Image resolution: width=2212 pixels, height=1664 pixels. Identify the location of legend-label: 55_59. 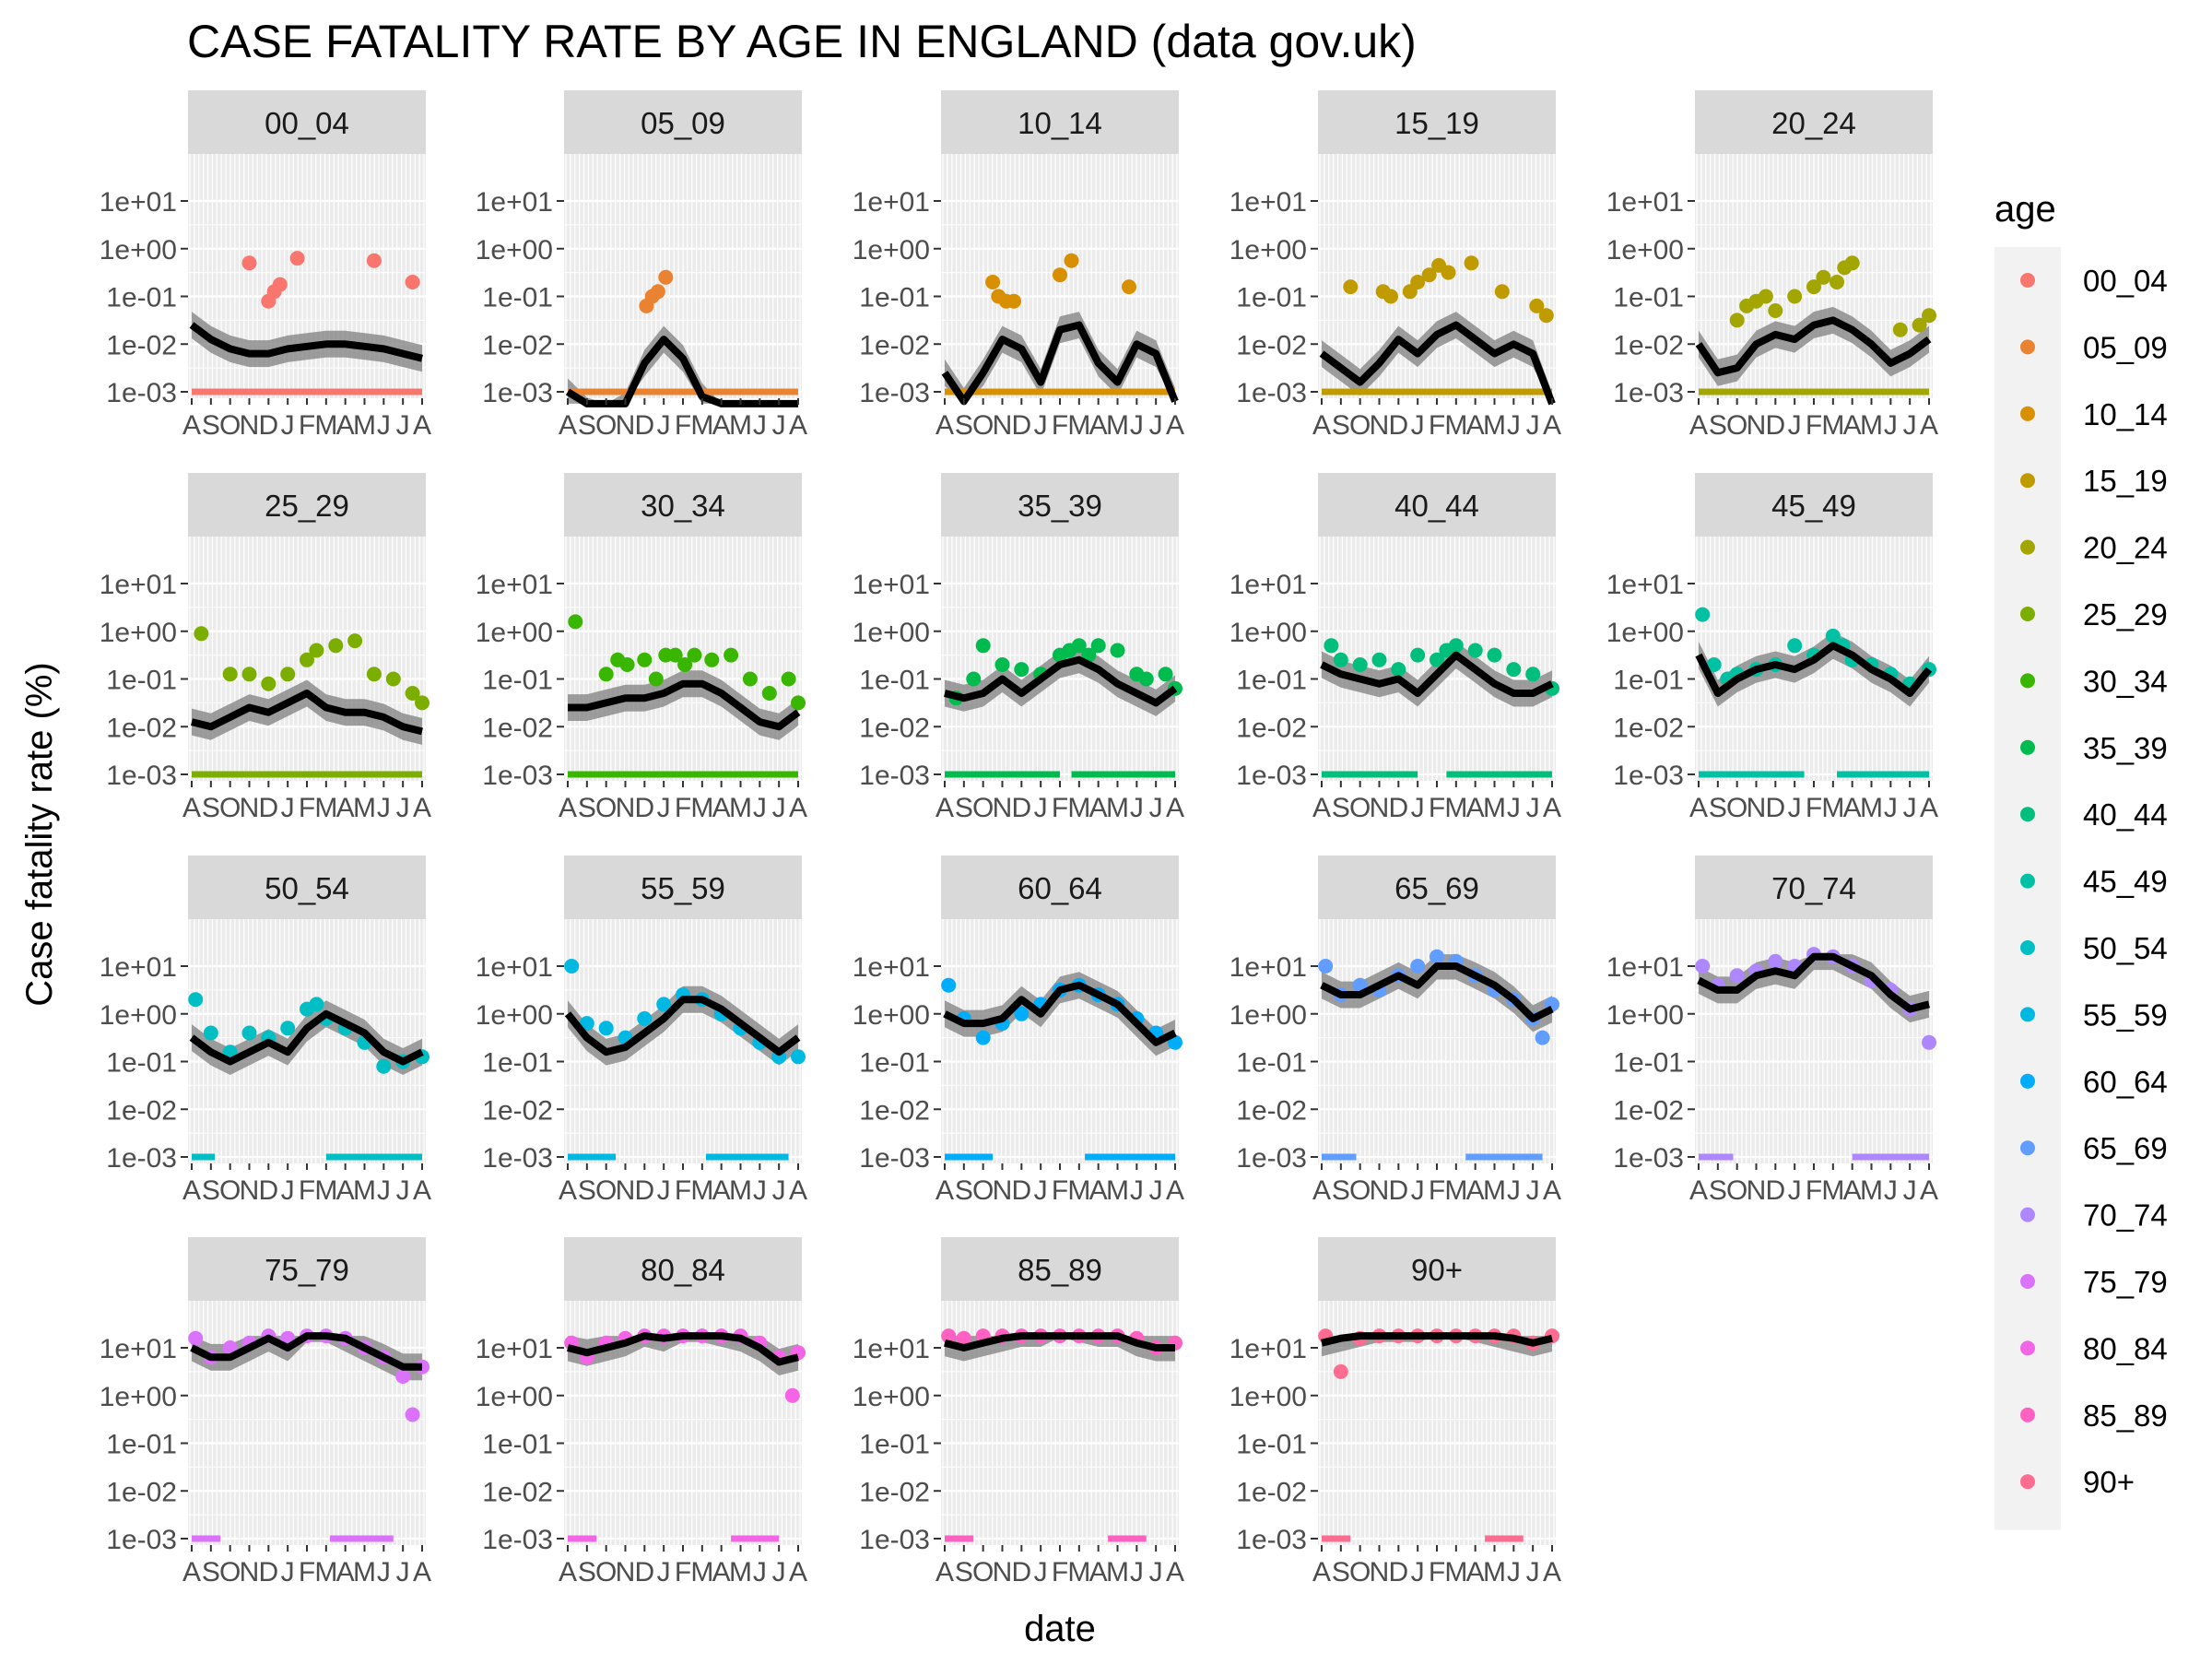
(2125, 1014).